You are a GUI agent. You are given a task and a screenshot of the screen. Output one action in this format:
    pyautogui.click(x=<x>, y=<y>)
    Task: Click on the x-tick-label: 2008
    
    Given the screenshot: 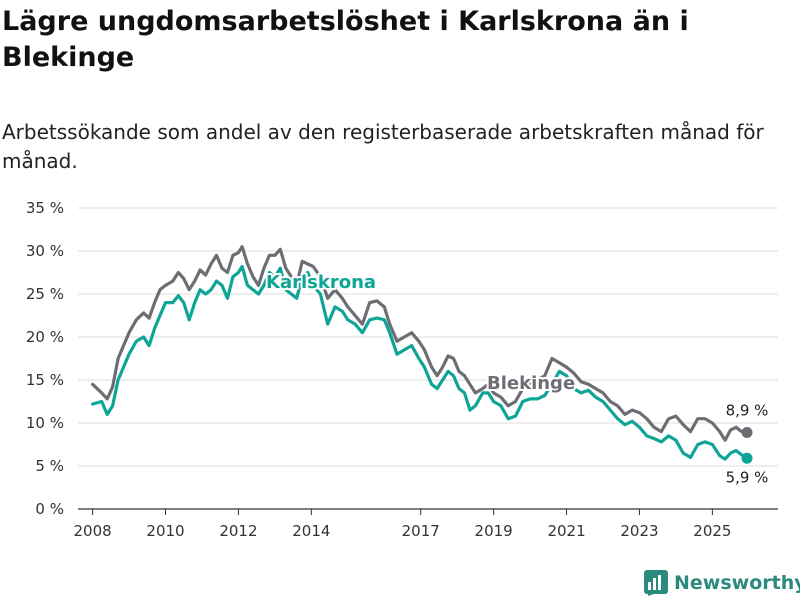 What is the action you would take?
    pyautogui.click(x=92, y=531)
    